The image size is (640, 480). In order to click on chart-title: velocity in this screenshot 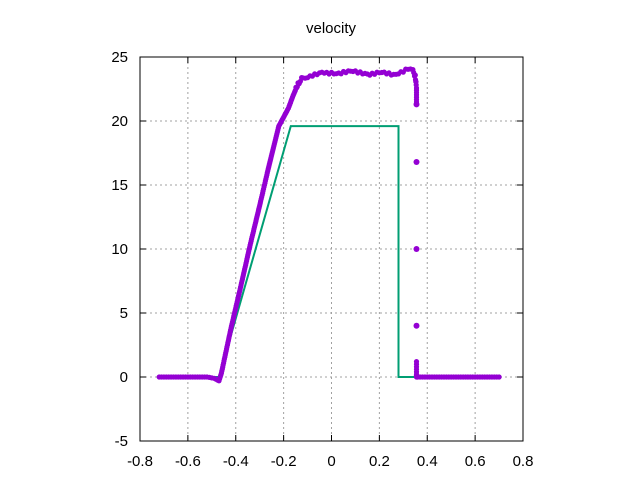, I will do `click(331, 28)`.